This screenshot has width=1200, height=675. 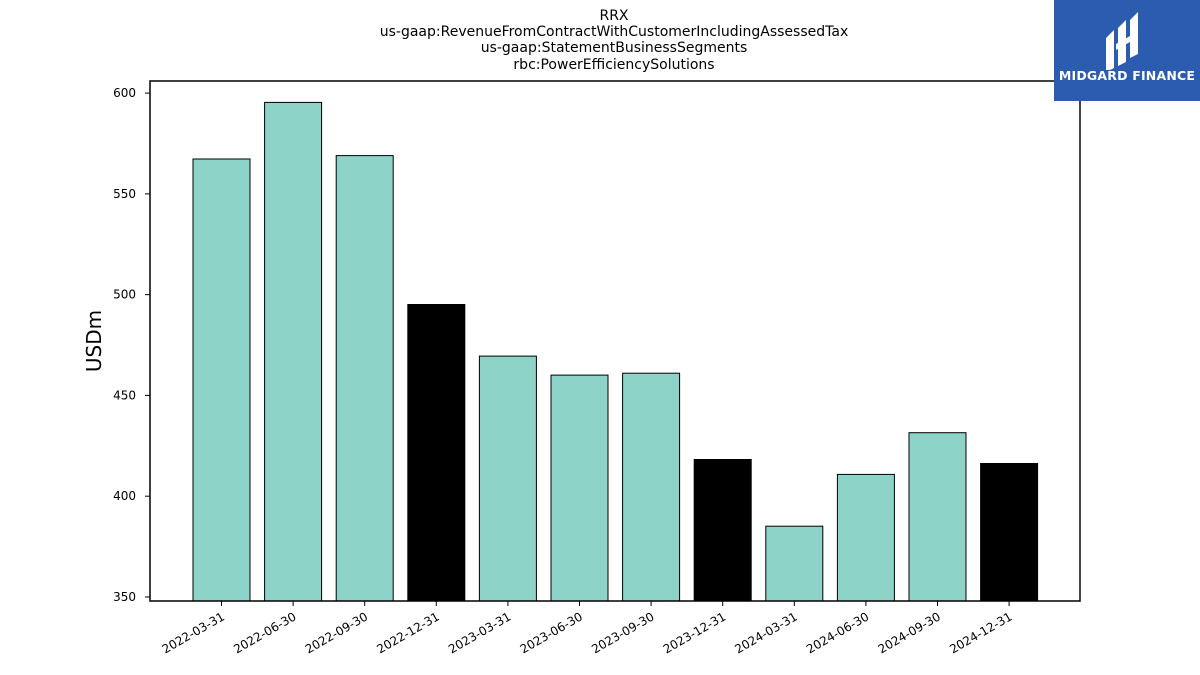 I want to click on x-tick-label: 2023-09-30, so click(x=622, y=632).